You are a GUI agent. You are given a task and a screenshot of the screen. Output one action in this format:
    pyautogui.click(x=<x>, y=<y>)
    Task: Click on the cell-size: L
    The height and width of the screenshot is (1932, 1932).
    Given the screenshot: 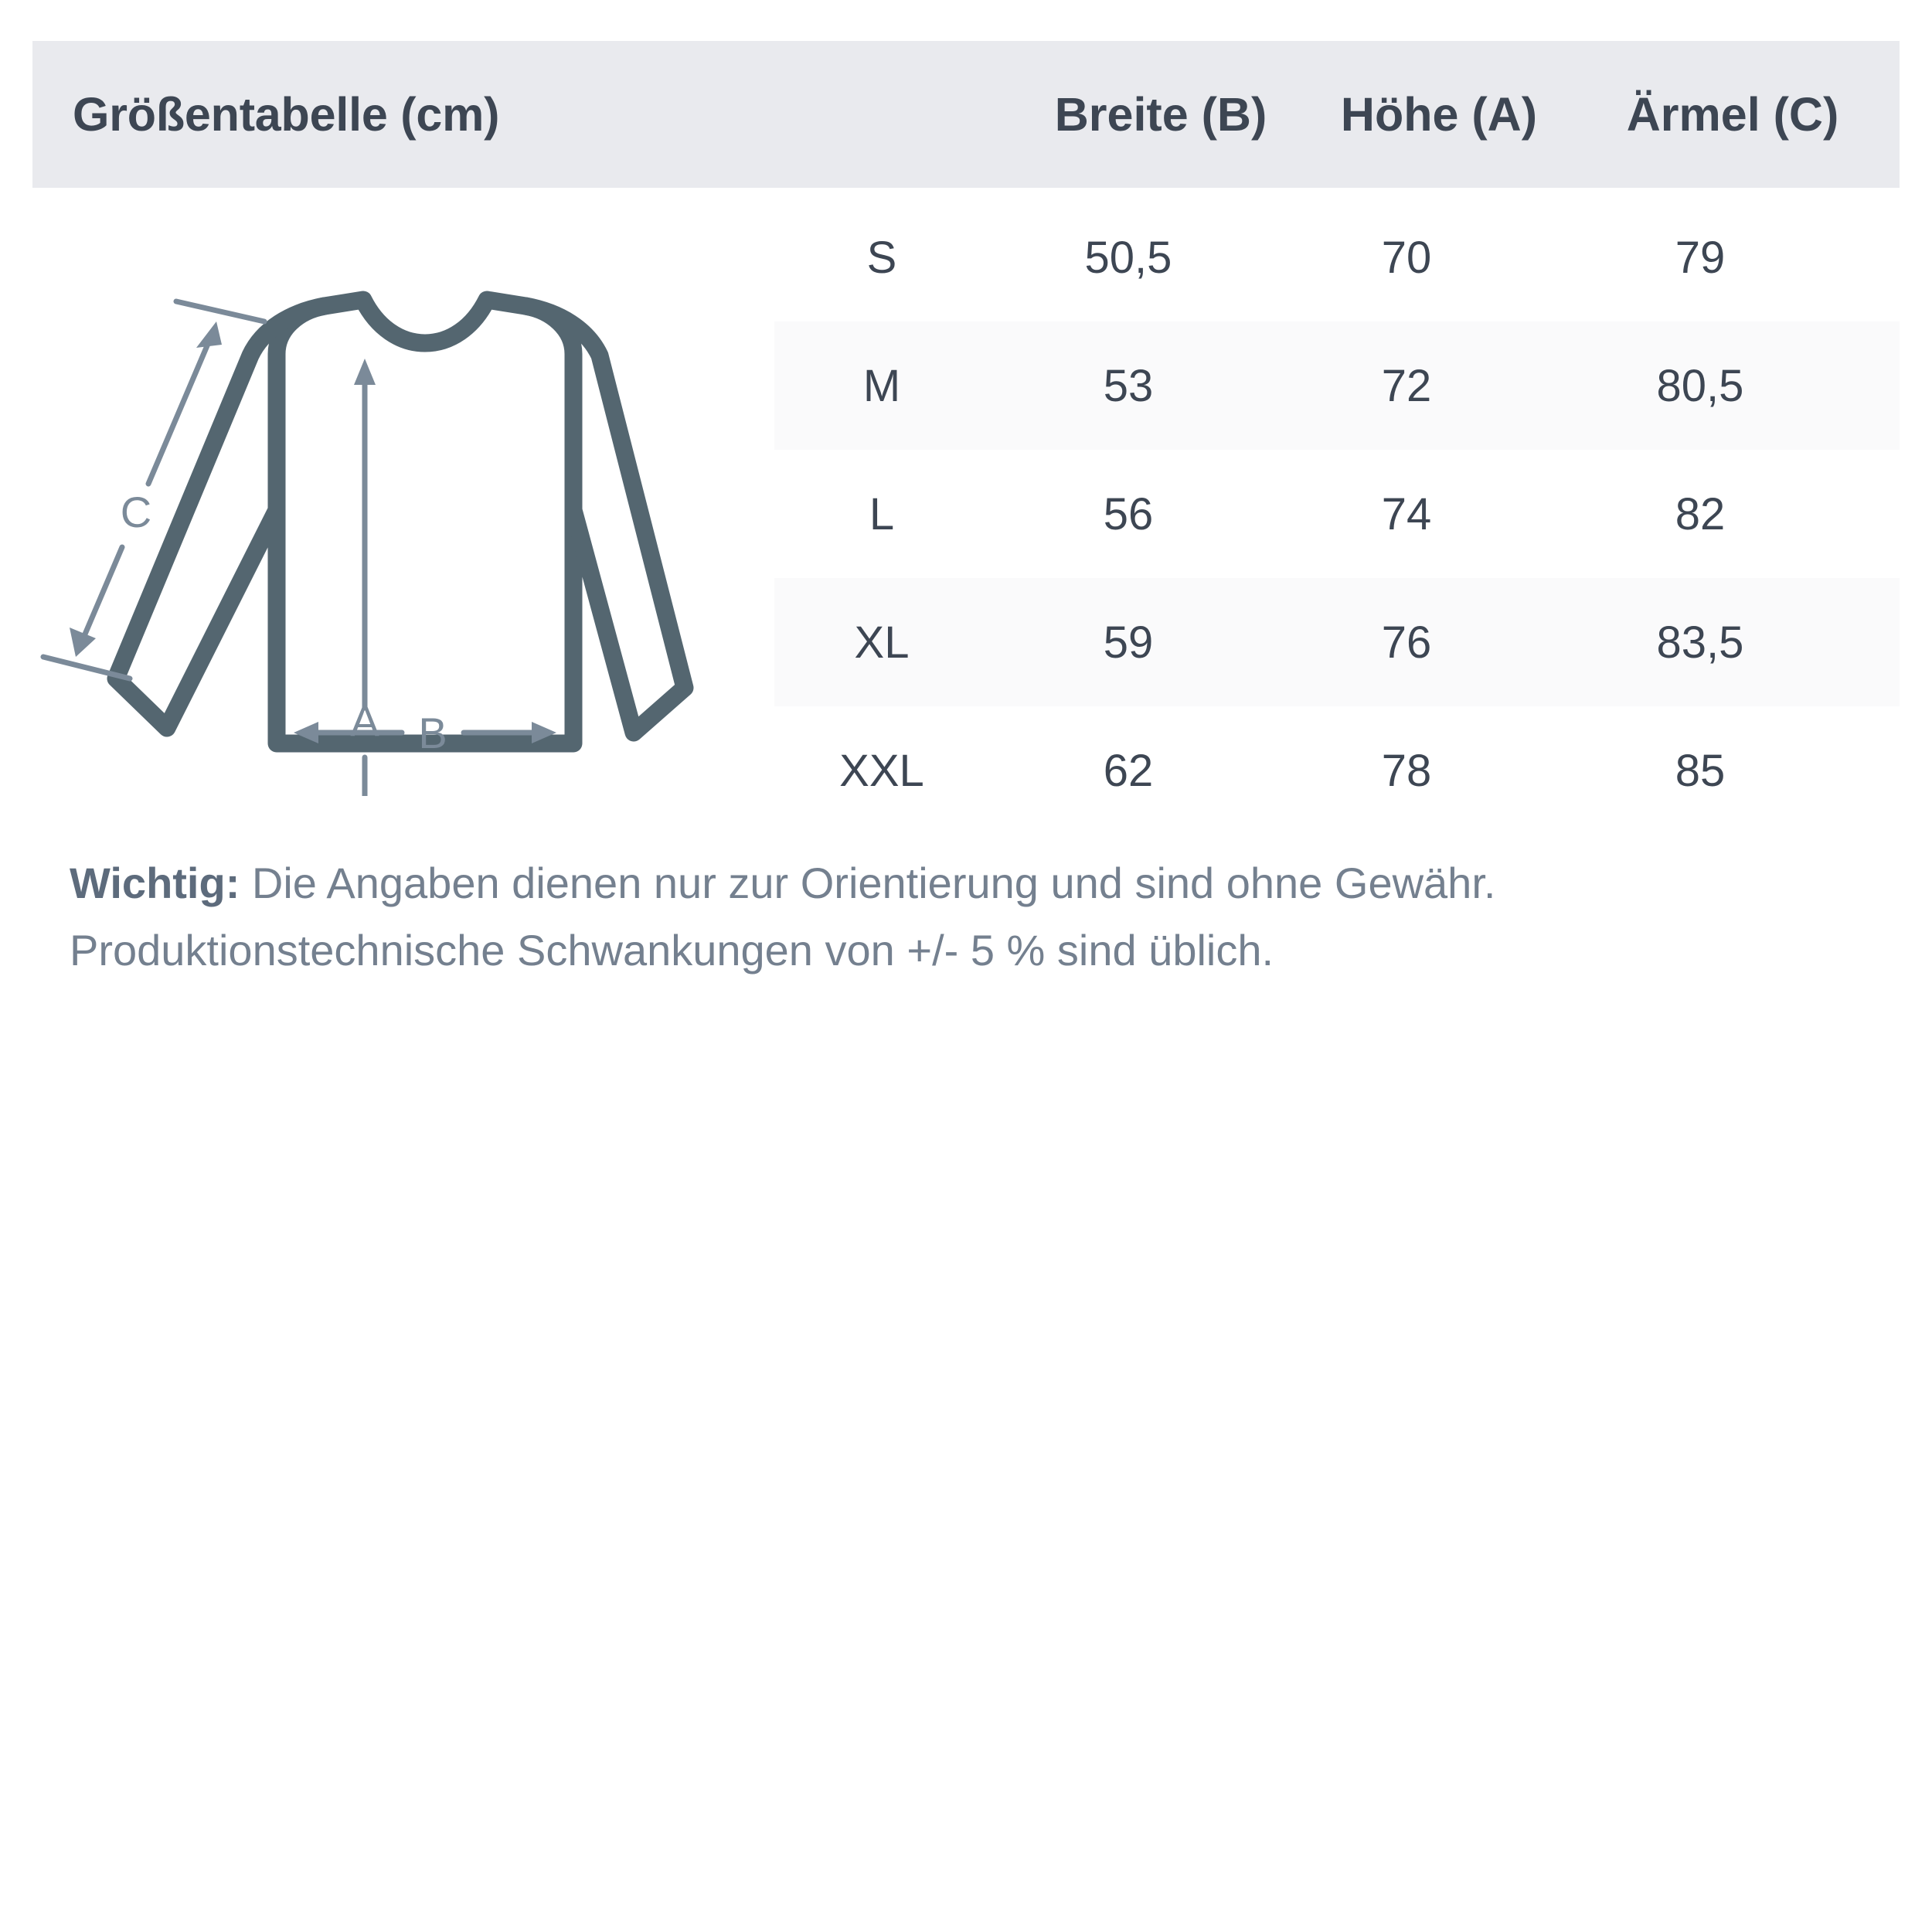 What is the action you would take?
    pyautogui.click(x=882, y=514)
    